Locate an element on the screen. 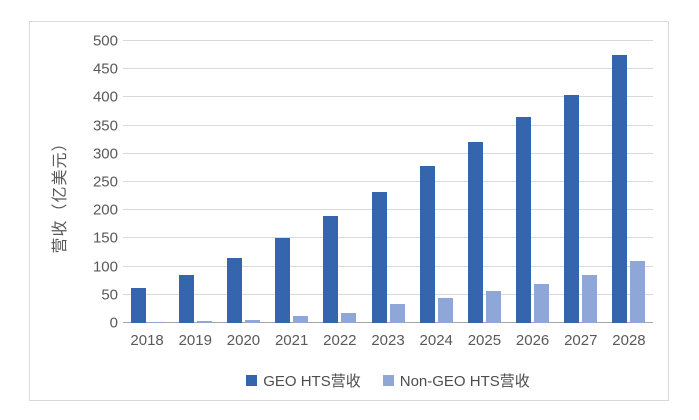 Image resolution: width=699 pixels, height=420 pixels. x-tick-label: 2023 is located at coordinates (388, 340).